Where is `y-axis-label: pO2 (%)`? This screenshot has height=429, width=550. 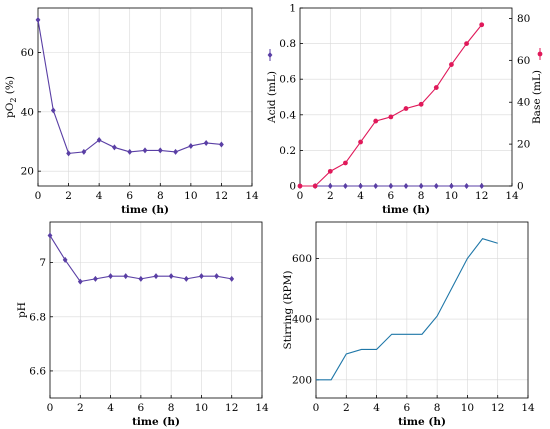
y-axis-label: pO2 (%) is located at coordinates (11, 97).